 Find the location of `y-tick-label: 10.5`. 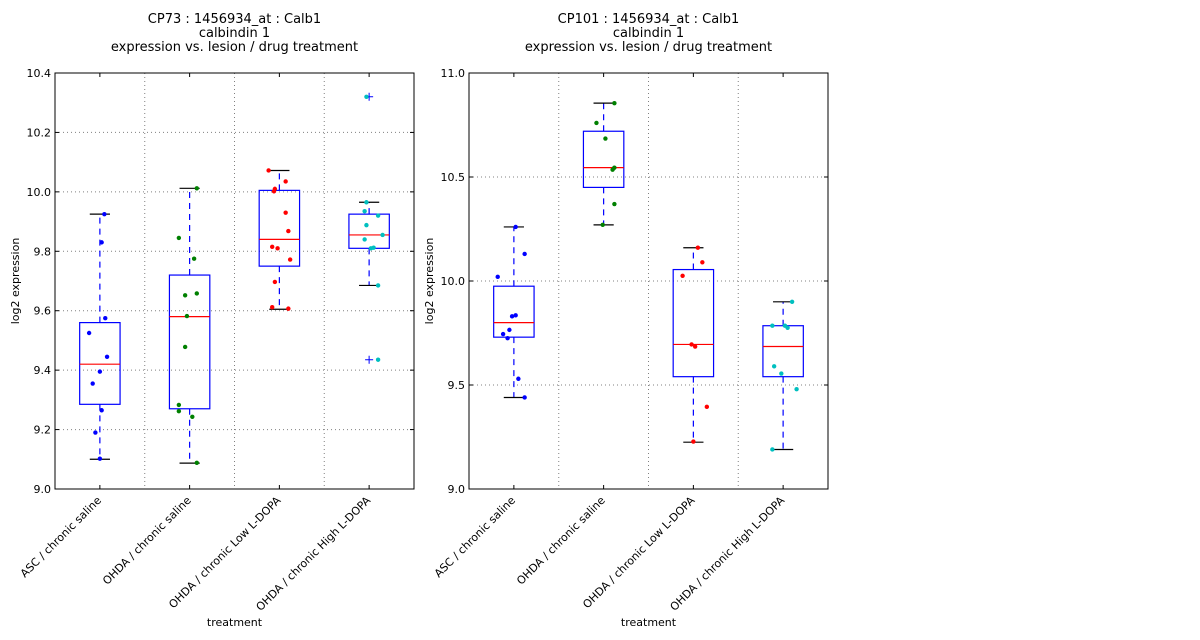

y-tick-label: 10.5 is located at coordinates (453, 177).